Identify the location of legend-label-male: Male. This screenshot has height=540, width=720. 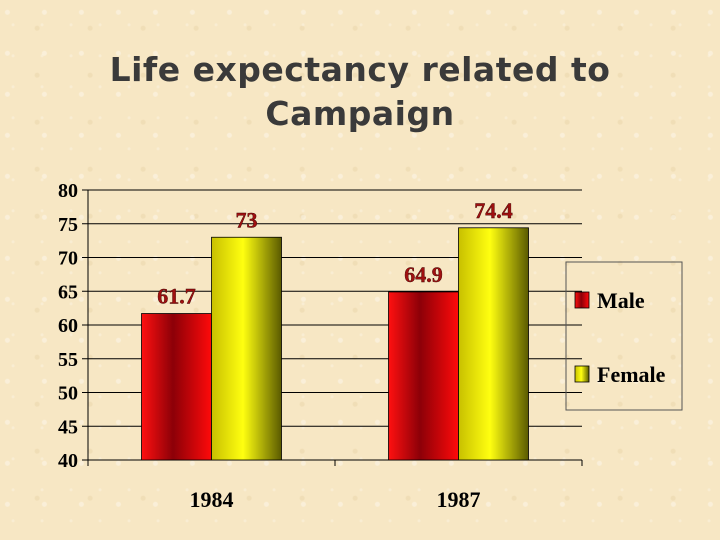
(621, 300).